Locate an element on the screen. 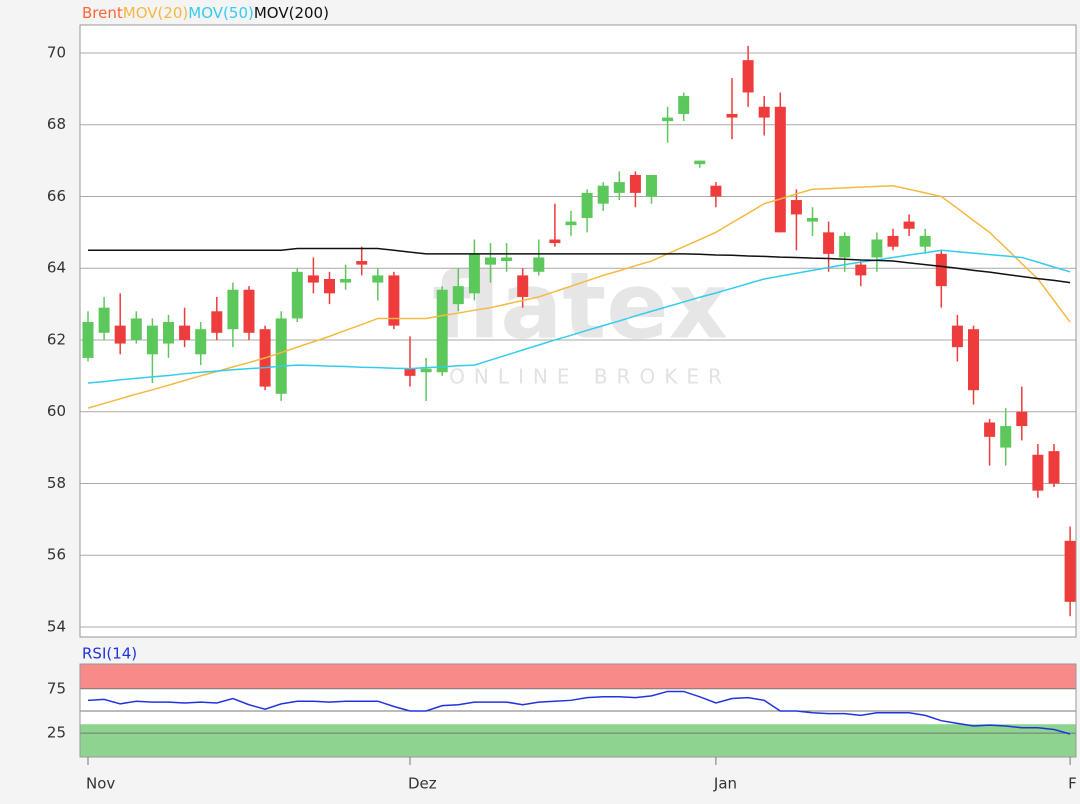 Image resolution: width=1080 pixels, height=804 pixels. y-tick-label: 62 is located at coordinates (56, 339).